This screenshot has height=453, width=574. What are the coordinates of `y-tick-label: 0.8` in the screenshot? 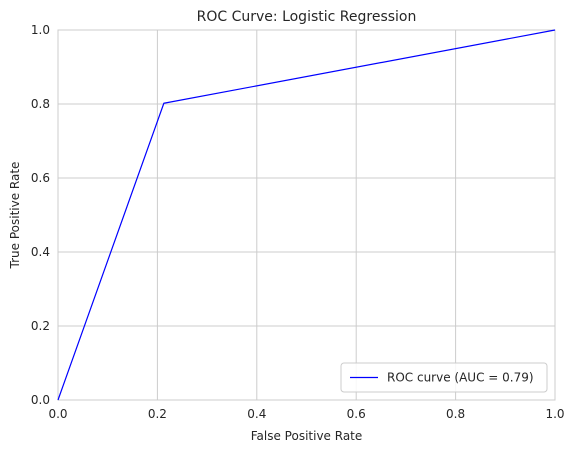 It's located at (40, 104).